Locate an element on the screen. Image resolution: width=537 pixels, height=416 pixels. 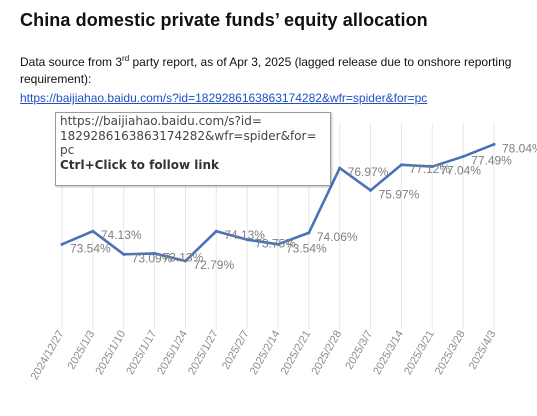
data-label: 77.49% is located at coordinates (491, 161).